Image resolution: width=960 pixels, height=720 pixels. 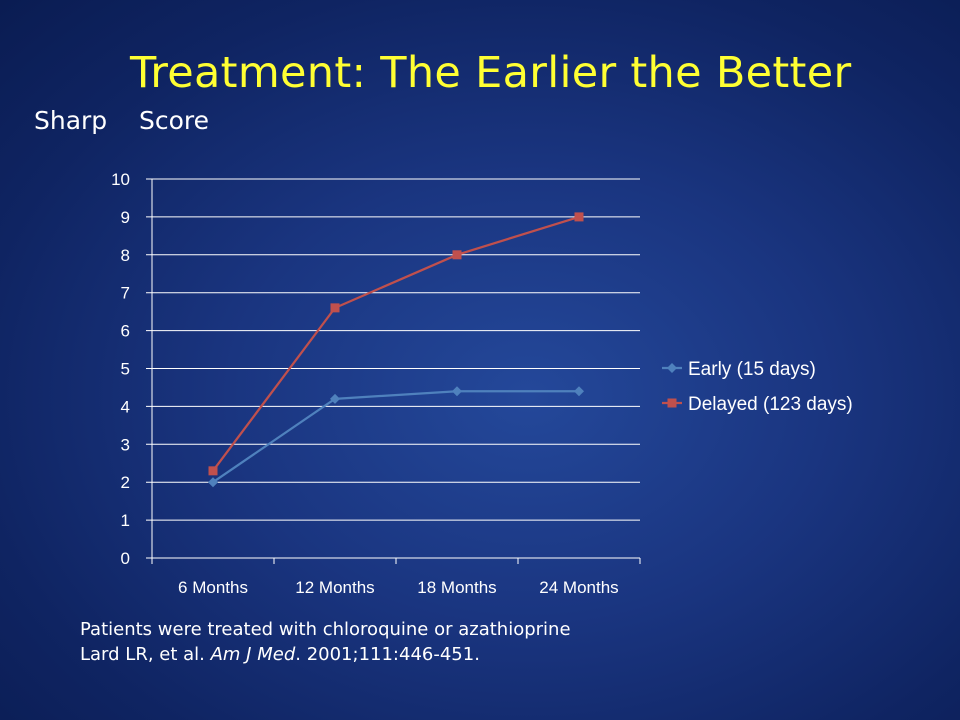 I want to click on y-tick-label: 4, so click(x=125, y=406).